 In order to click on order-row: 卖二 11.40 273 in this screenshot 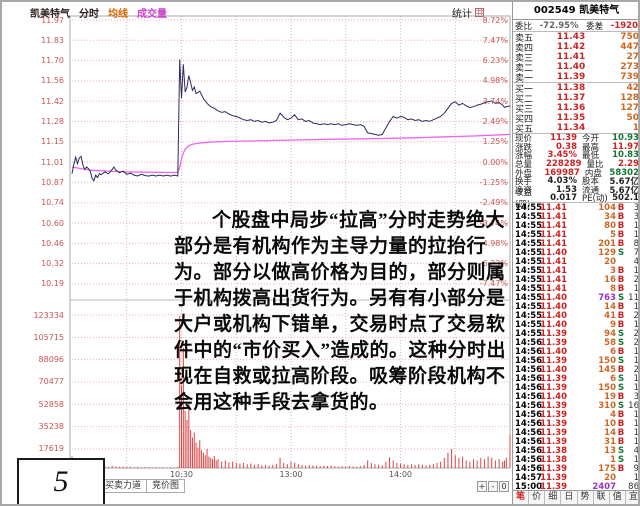, I will do `click(575, 68)`.